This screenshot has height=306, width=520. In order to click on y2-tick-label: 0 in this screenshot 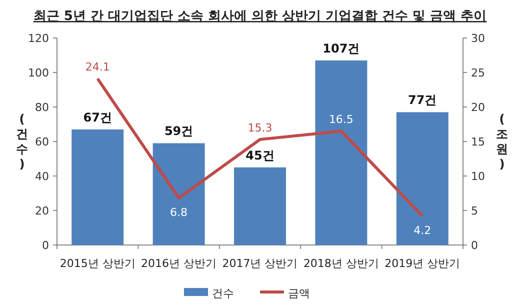, I will do `click(474, 245)`.